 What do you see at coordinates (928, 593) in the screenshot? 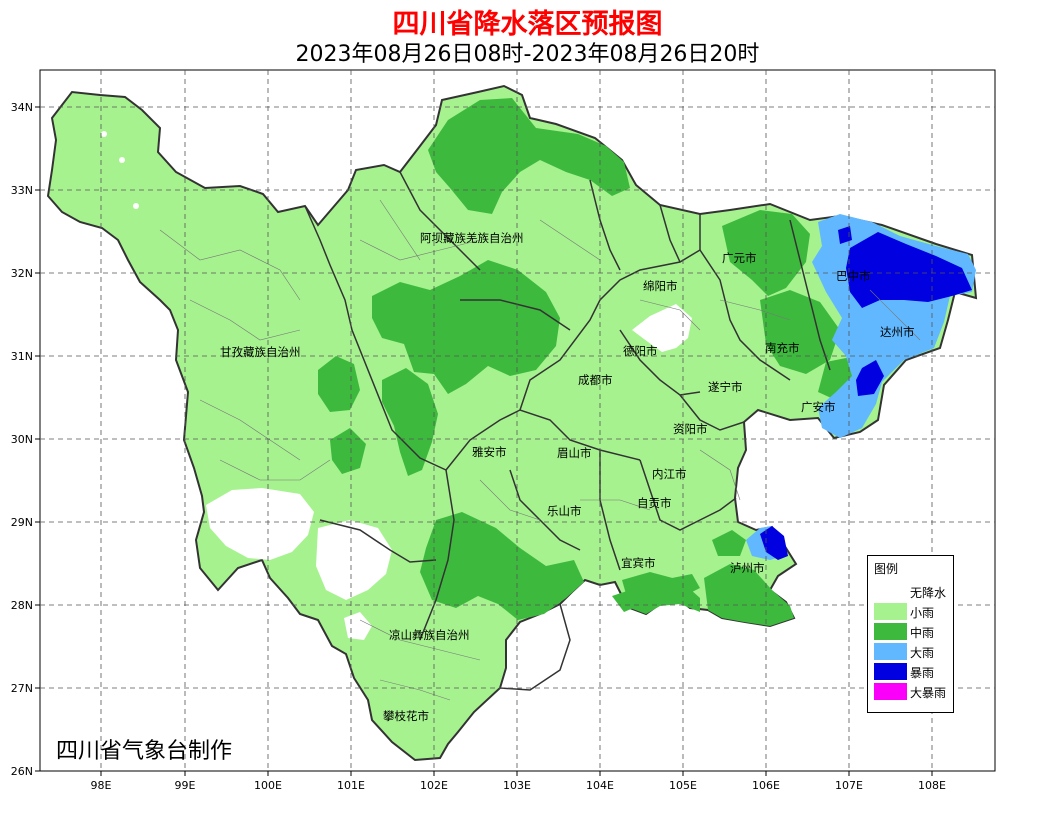
I see `legend-label: 无降水` at bounding box center [928, 593].